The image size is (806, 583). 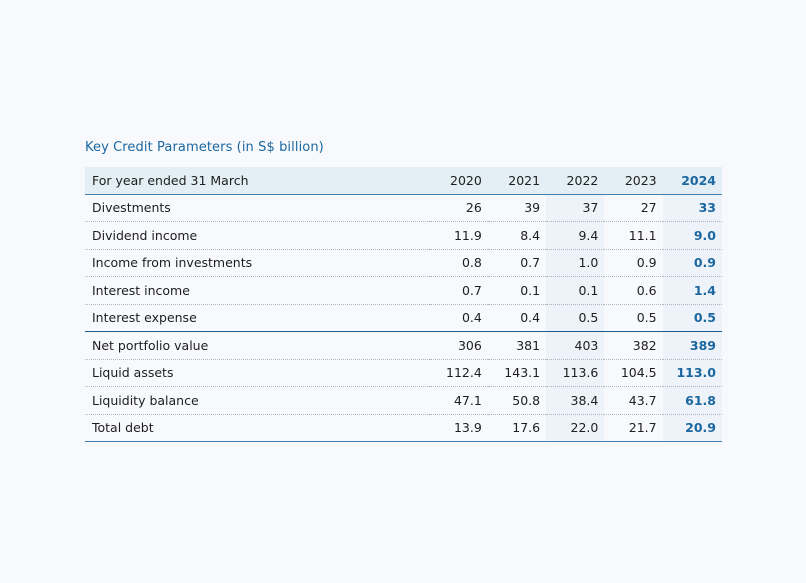 I want to click on row-label: Divestments, so click(x=257, y=208).